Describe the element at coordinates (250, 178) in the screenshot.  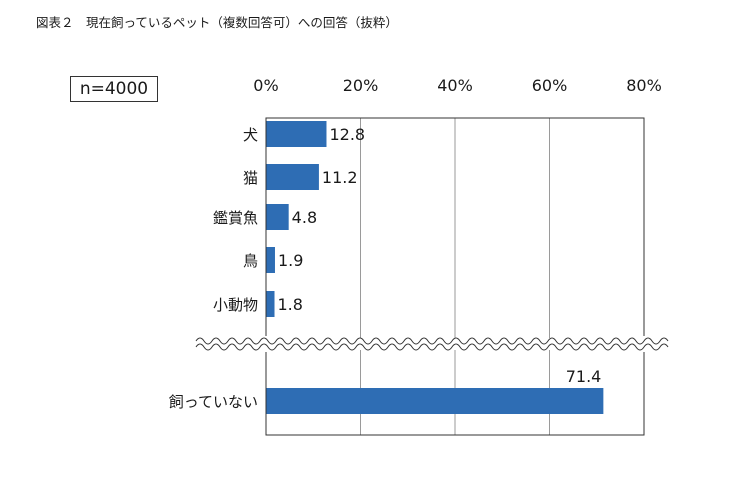
I see `category-label: 猫` at that location.